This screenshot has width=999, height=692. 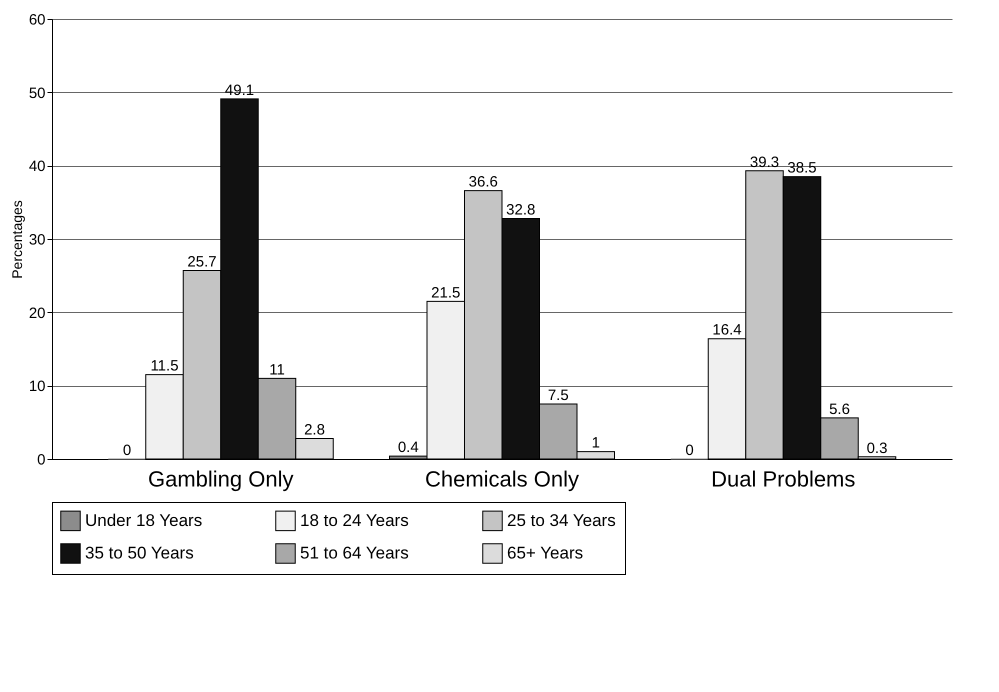 What do you see at coordinates (314, 429) in the screenshot?
I see `data-label: 2.8` at bounding box center [314, 429].